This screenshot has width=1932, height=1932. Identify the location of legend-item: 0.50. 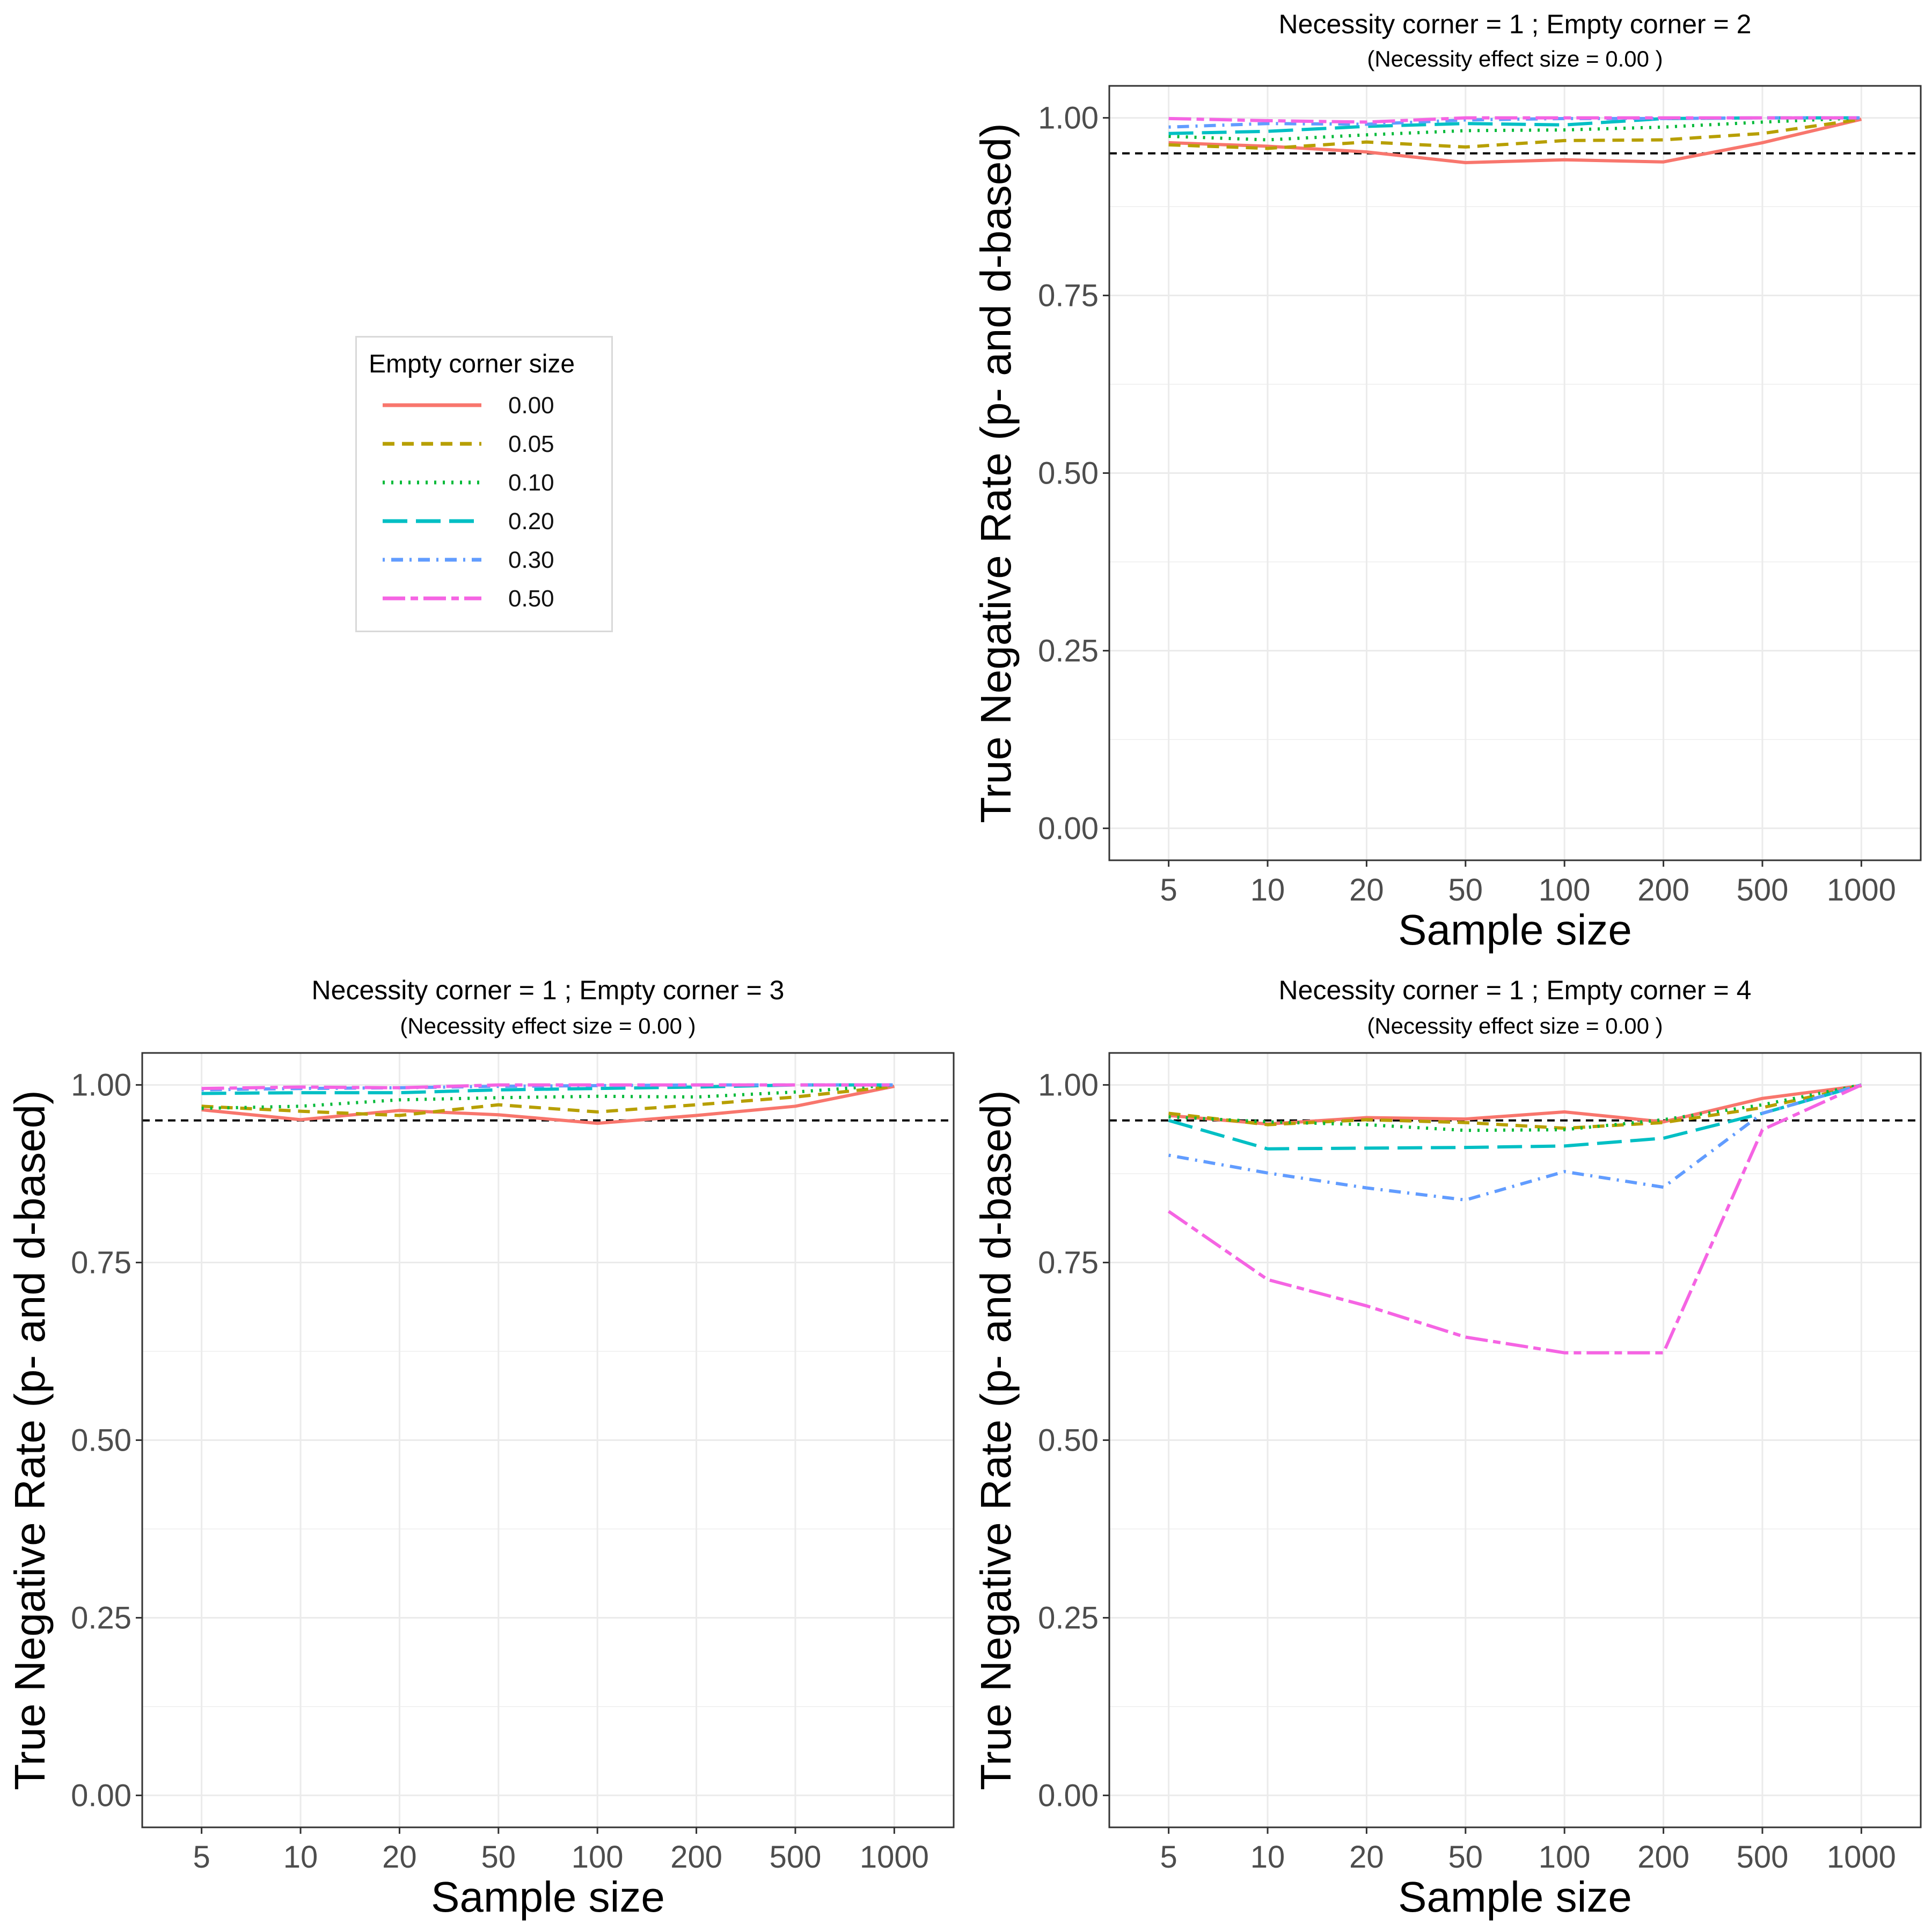
(484, 598).